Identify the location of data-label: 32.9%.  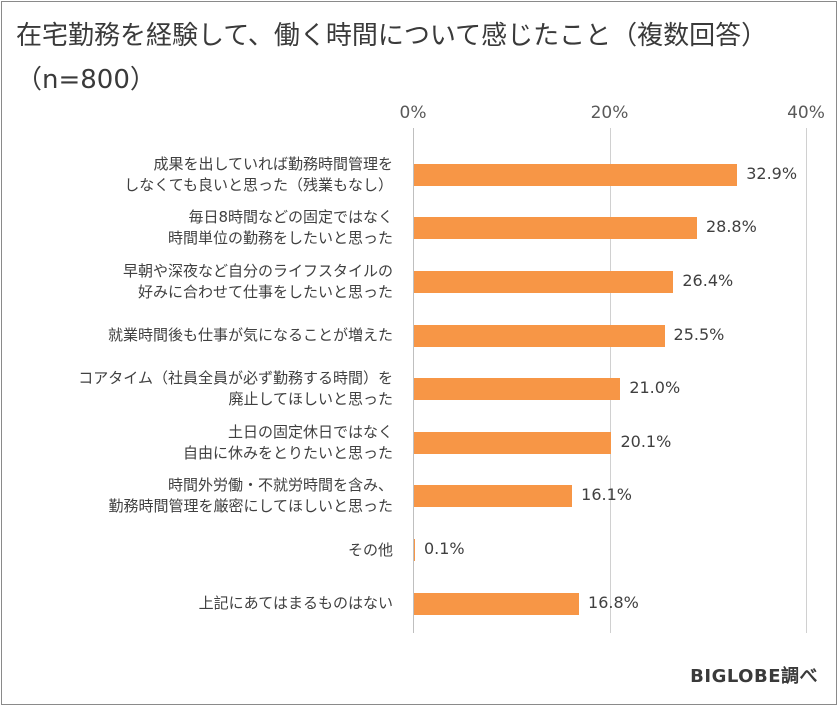
(772, 173).